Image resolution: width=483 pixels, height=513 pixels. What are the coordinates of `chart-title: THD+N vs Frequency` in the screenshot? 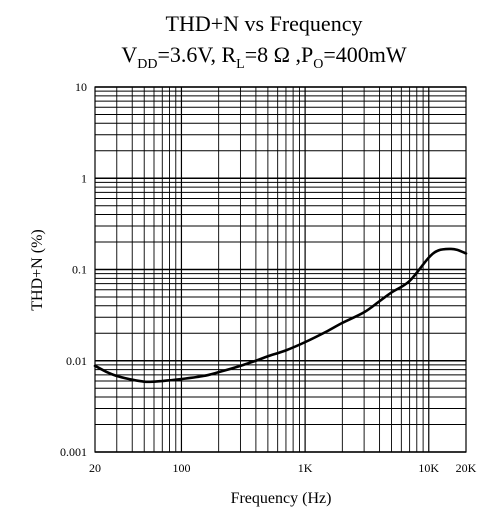 It's located at (264, 23).